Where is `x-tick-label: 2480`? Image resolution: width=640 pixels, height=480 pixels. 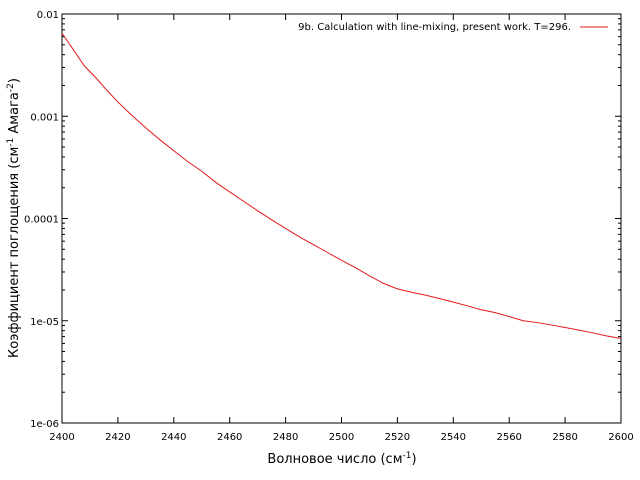 x-tick-label: 2480 is located at coordinates (285, 437).